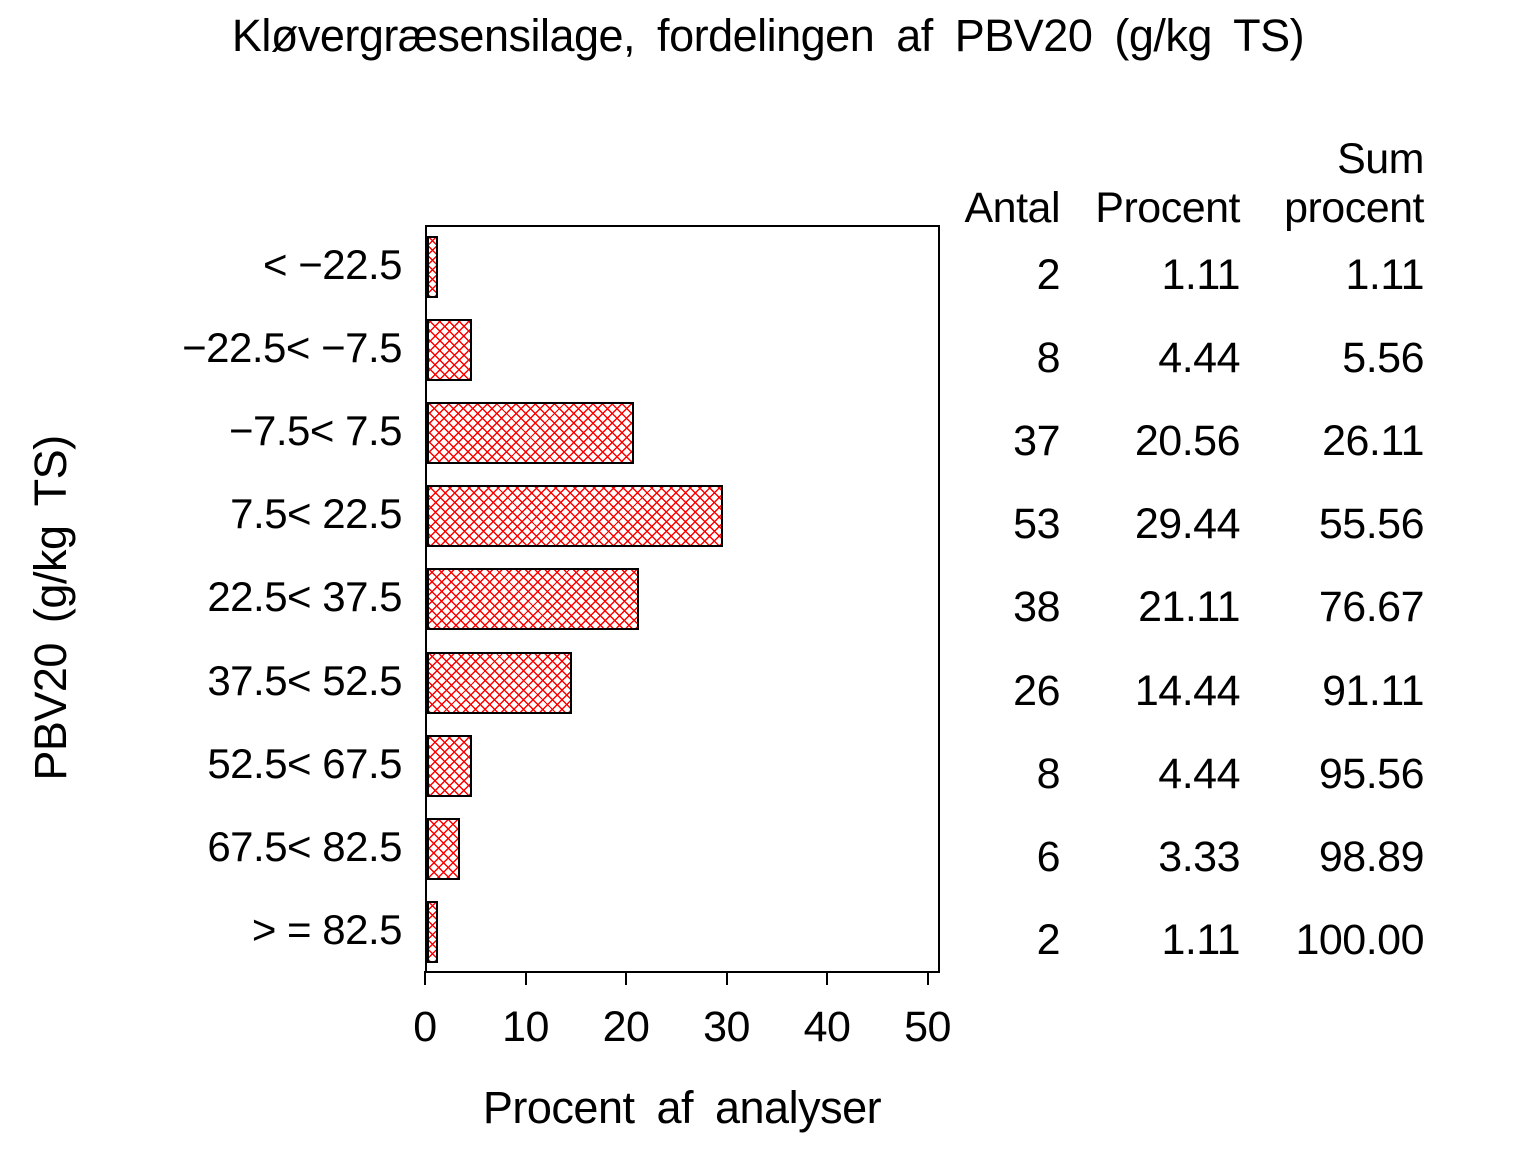 The height and width of the screenshot is (1152, 1536). What do you see at coordinates (1383, 358) in the screenshot?
I see `sum-procent-value: 5.56` at bounding box center [1383, 358].